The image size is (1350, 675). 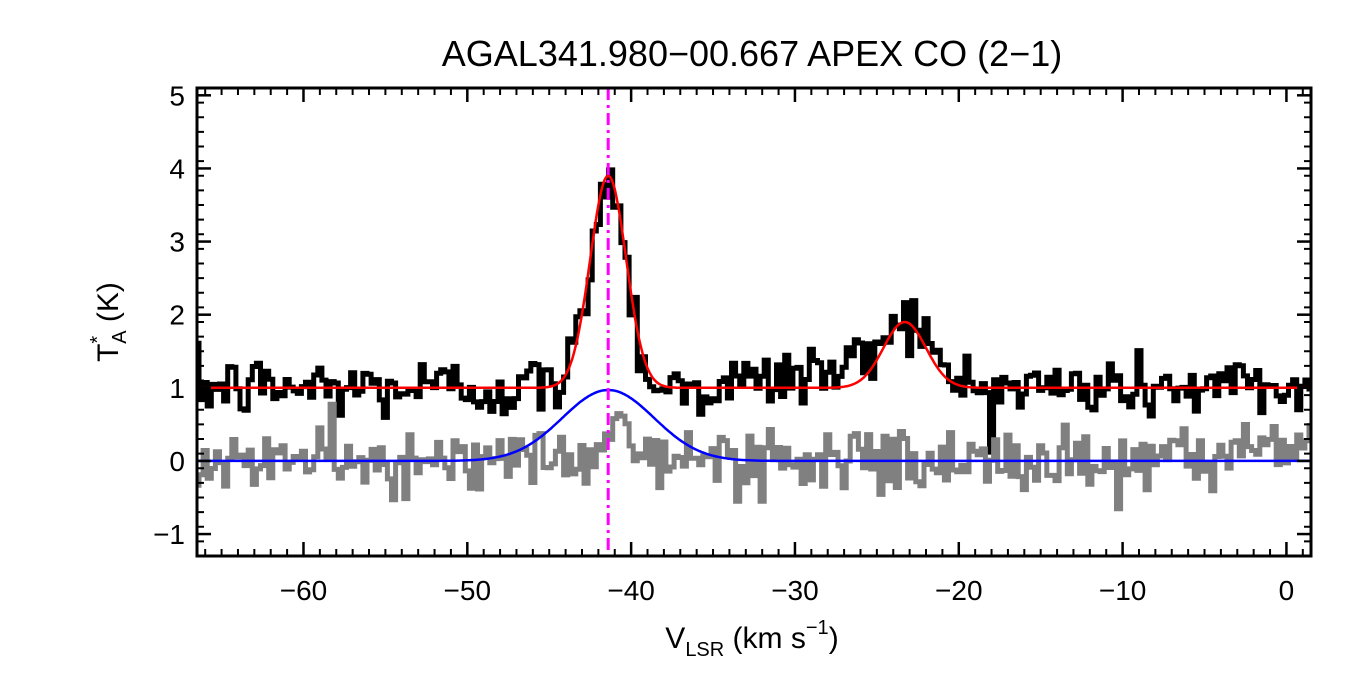 What do you see at coordinates (120, 337) in the screenshot?
I see `y-label-sub: A` at bounding box center [120, 337].